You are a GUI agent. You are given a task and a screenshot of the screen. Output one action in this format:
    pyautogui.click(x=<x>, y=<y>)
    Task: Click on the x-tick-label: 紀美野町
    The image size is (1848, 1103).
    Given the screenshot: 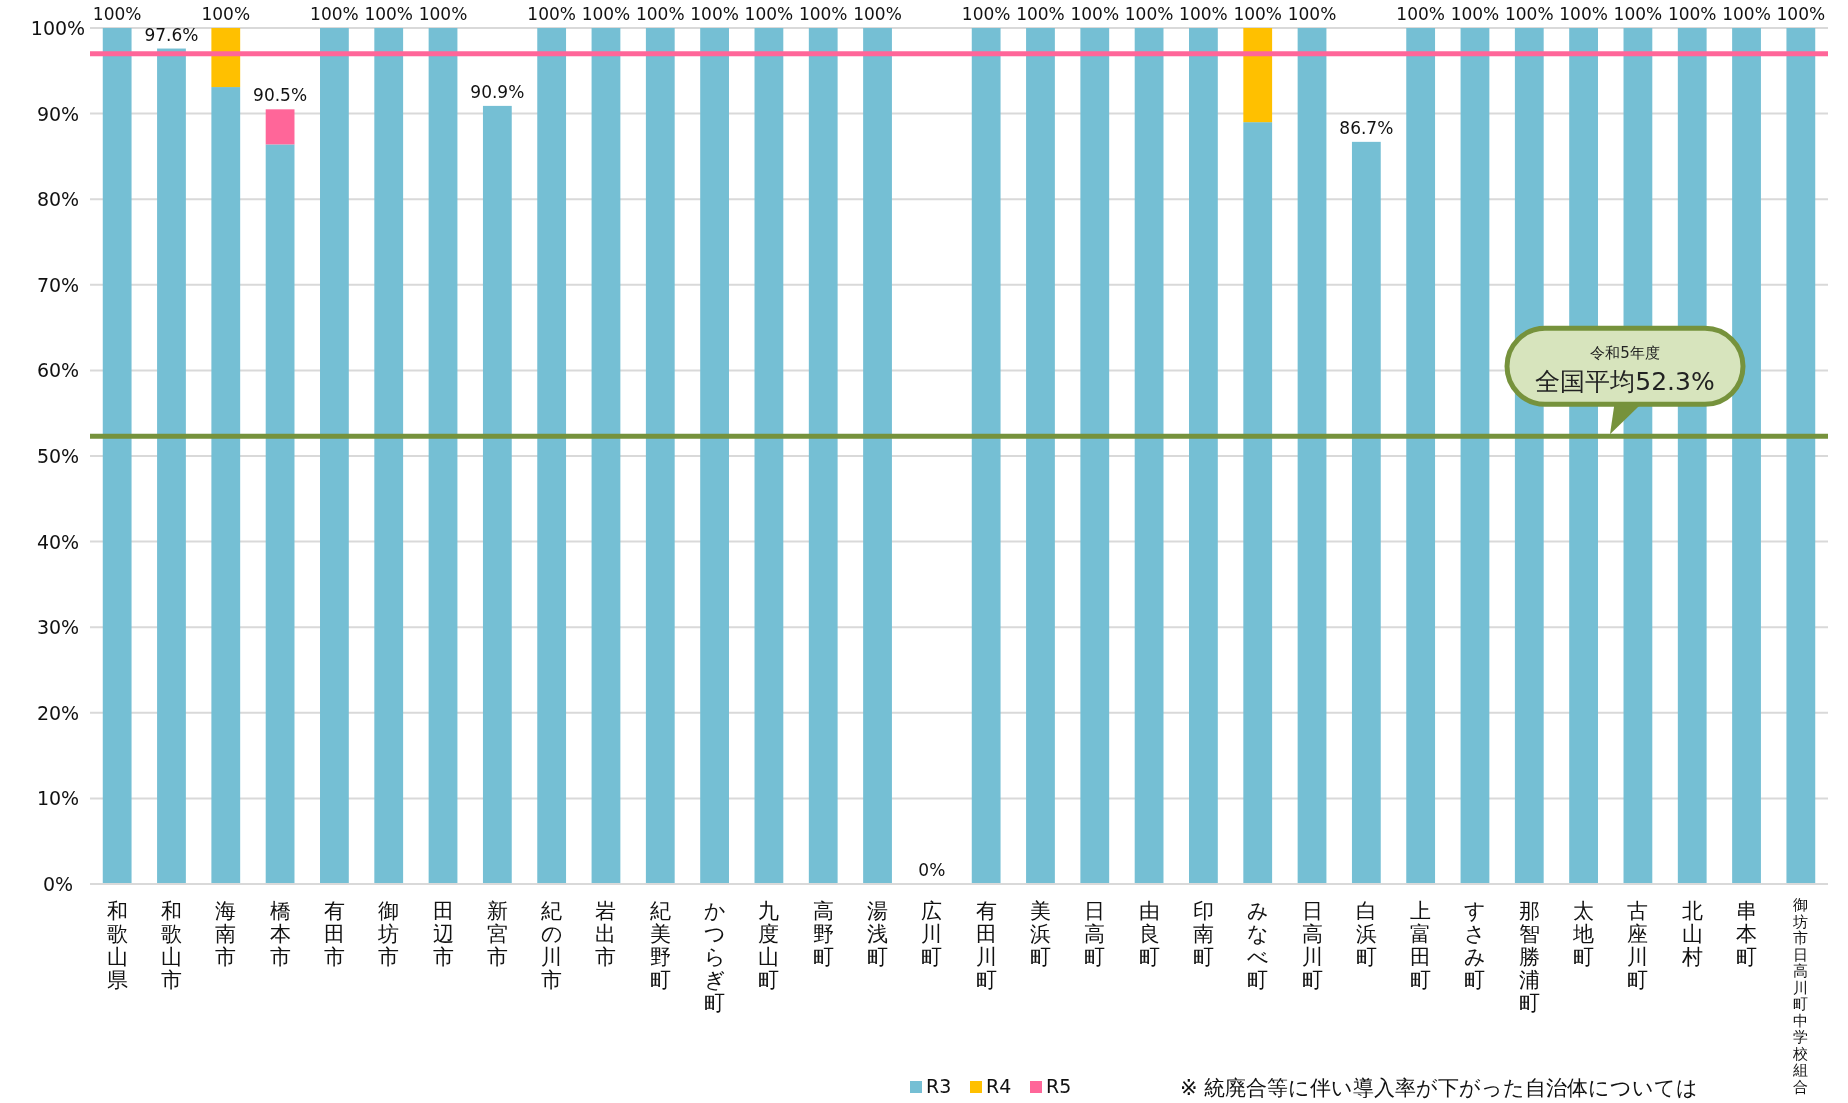 What is the action you would take?
    pyautogui.click(x=660, y=945)
    